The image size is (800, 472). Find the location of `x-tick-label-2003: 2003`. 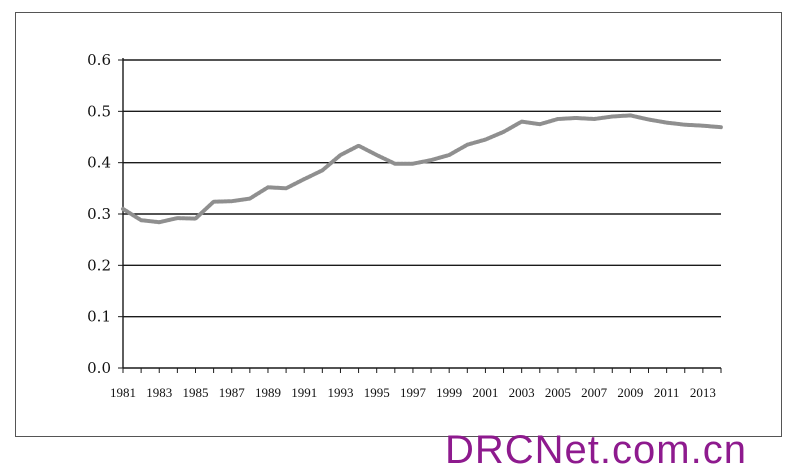

x-tick-label-2003: 2003 is located at coordinates (522, 392).